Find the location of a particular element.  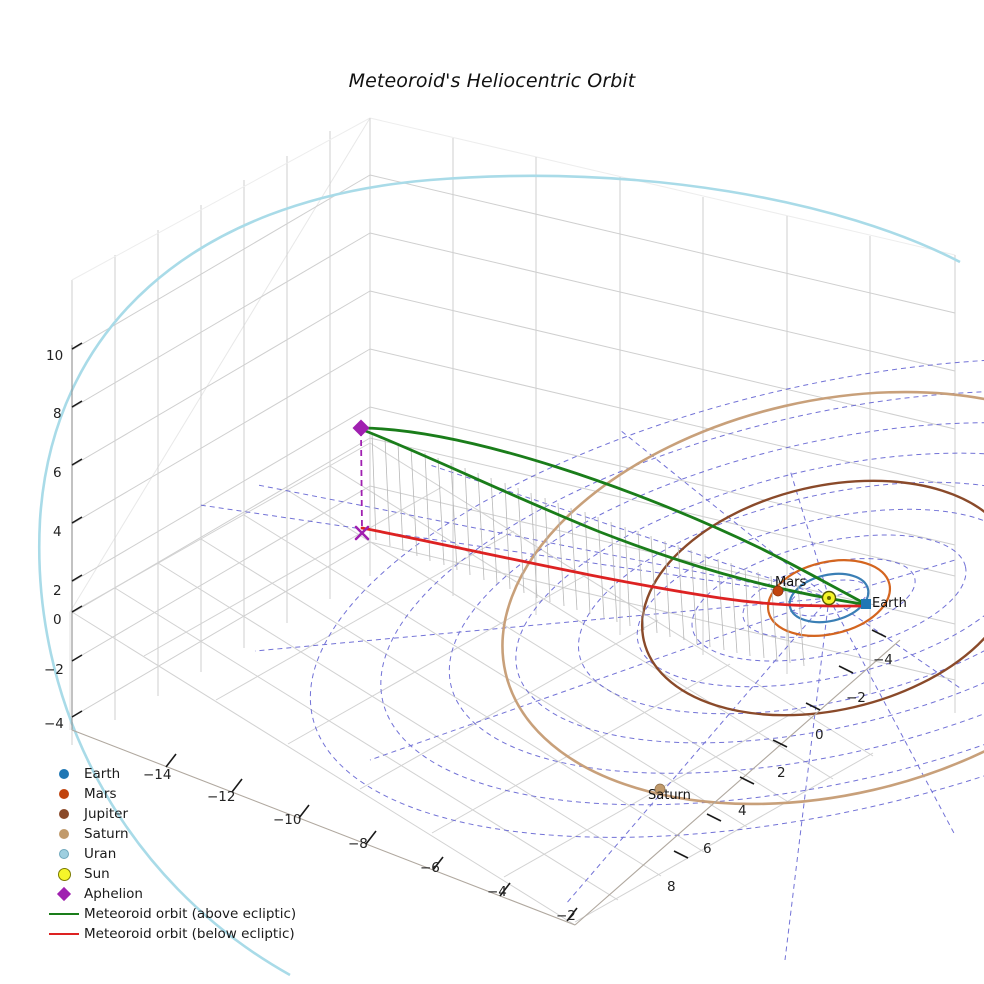

marker-saturn is located at coordinates (660, 789).